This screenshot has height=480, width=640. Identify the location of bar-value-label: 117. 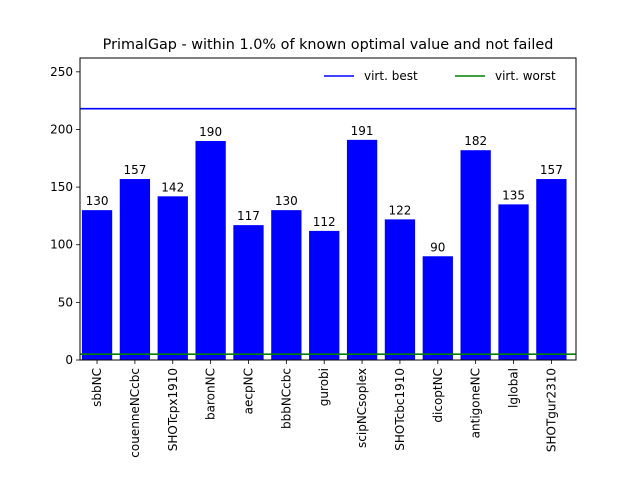
(248, 216).